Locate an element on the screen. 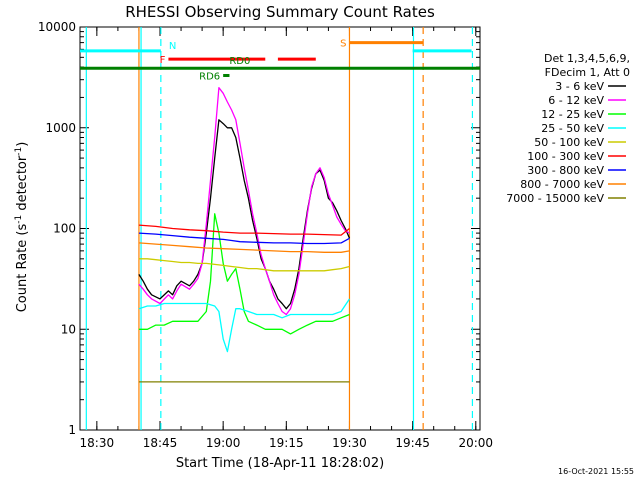  legend-entry-label: 3 - 6 keV is located at coordinates (579, 86).